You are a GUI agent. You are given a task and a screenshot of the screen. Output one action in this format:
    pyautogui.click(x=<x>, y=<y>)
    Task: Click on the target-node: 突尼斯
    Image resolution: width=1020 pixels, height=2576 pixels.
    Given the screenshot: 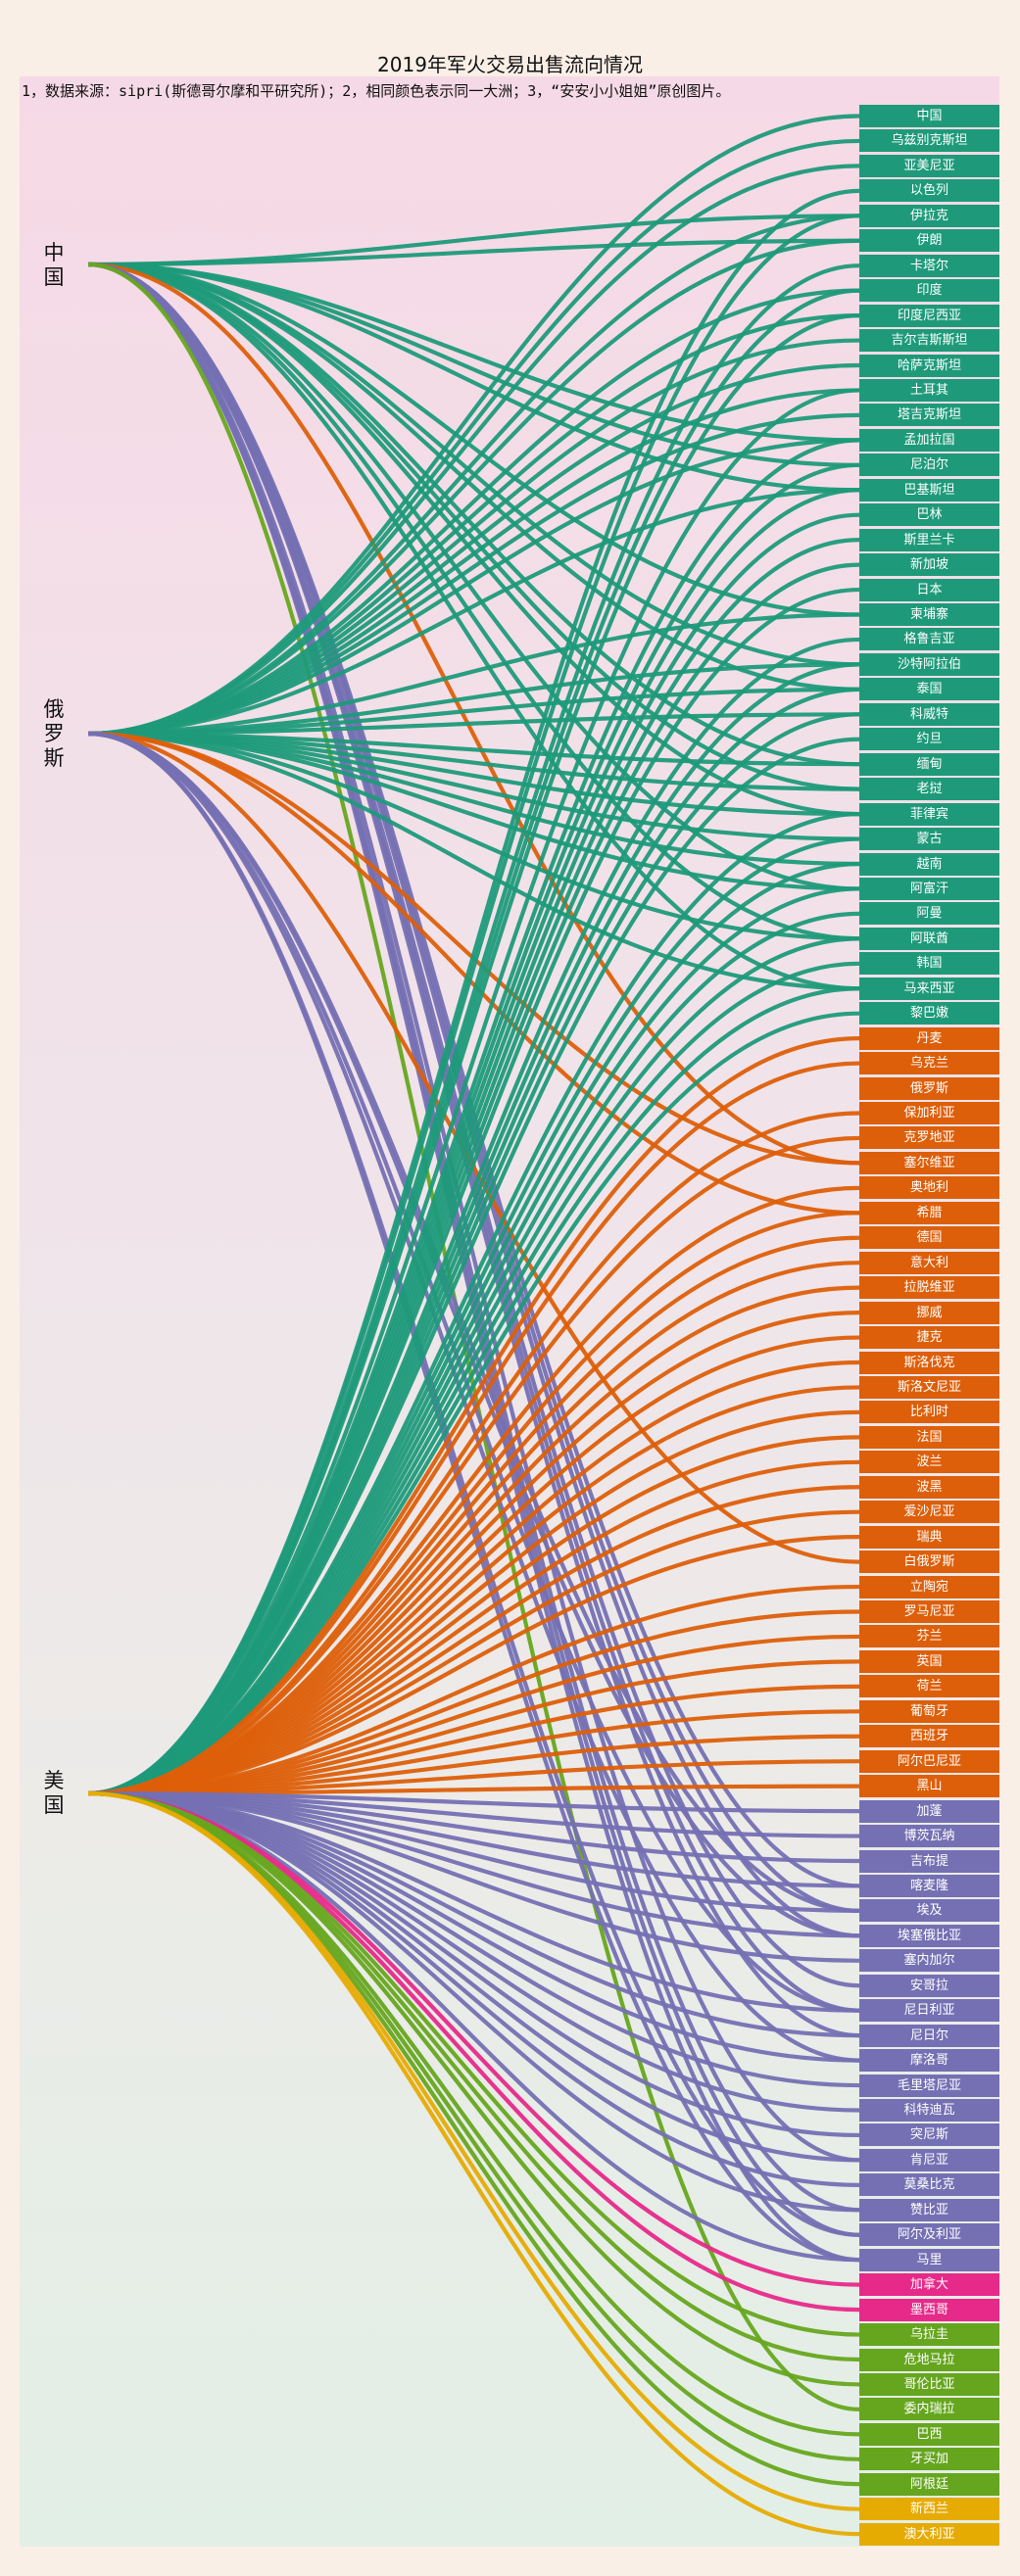 What is the action you would take?
    pyautogui.click(x=929, y=2135)
    